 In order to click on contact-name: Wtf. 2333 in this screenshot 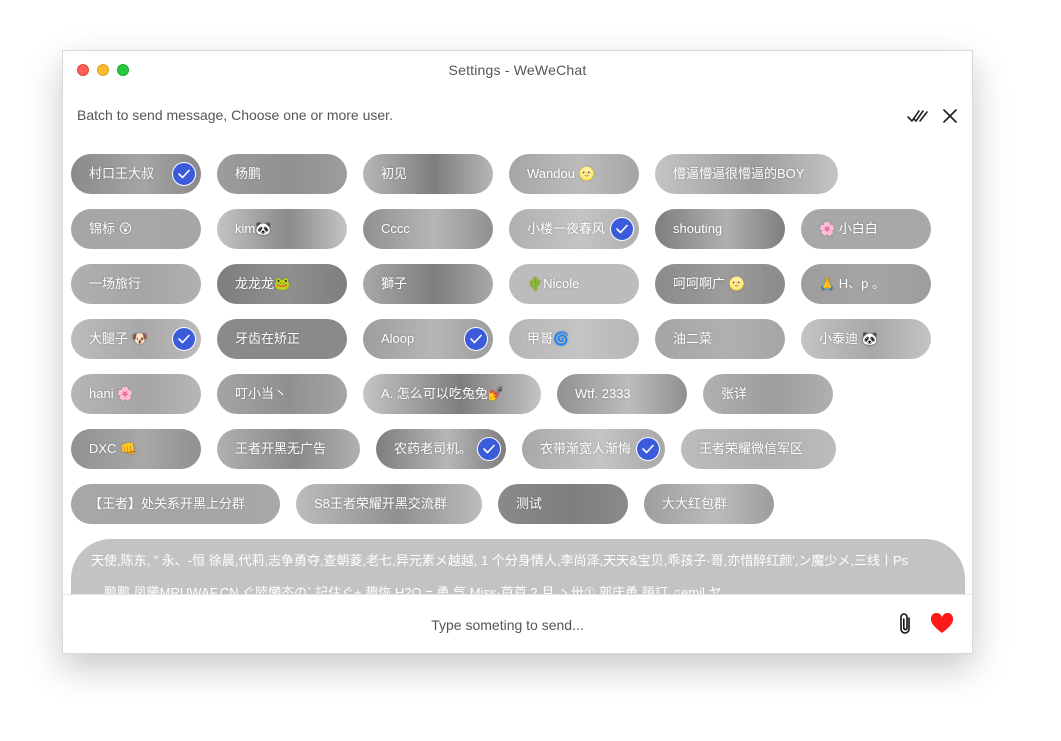, I will do `click(603, 393)`.